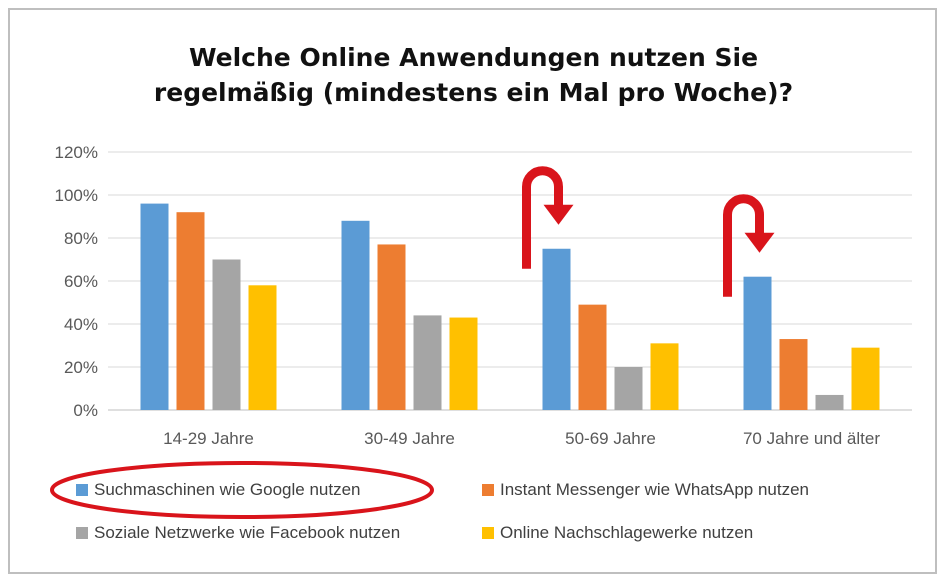  I want to click on y-tick-label: 120%, so click(76, 152).